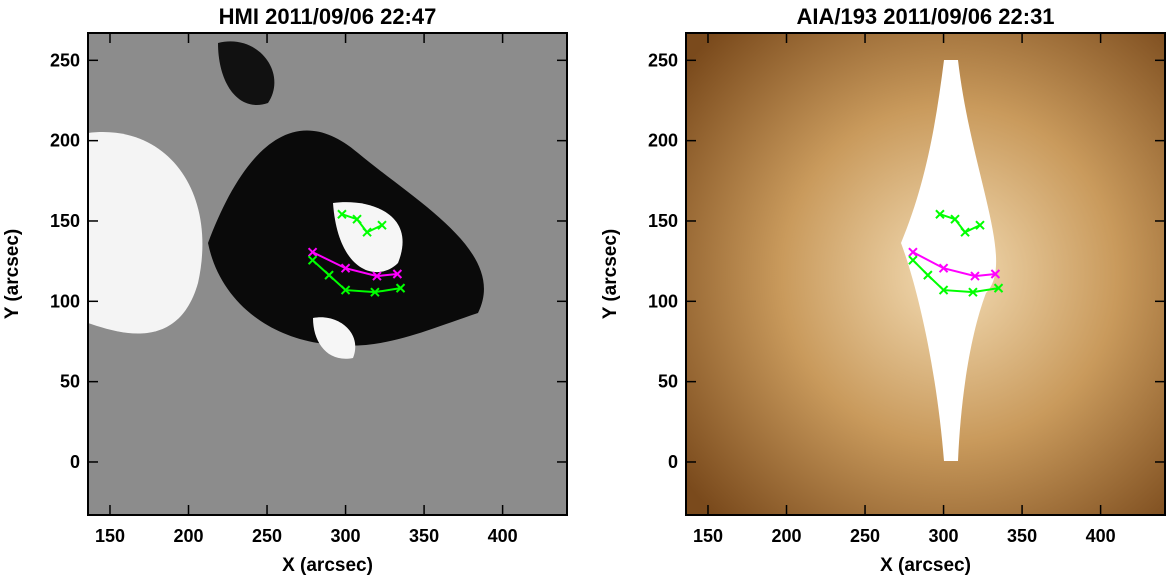 Image resolution: width=1168 pixels, height=578 pixels. I want to click on image-saturated-region, so click(949, 260).